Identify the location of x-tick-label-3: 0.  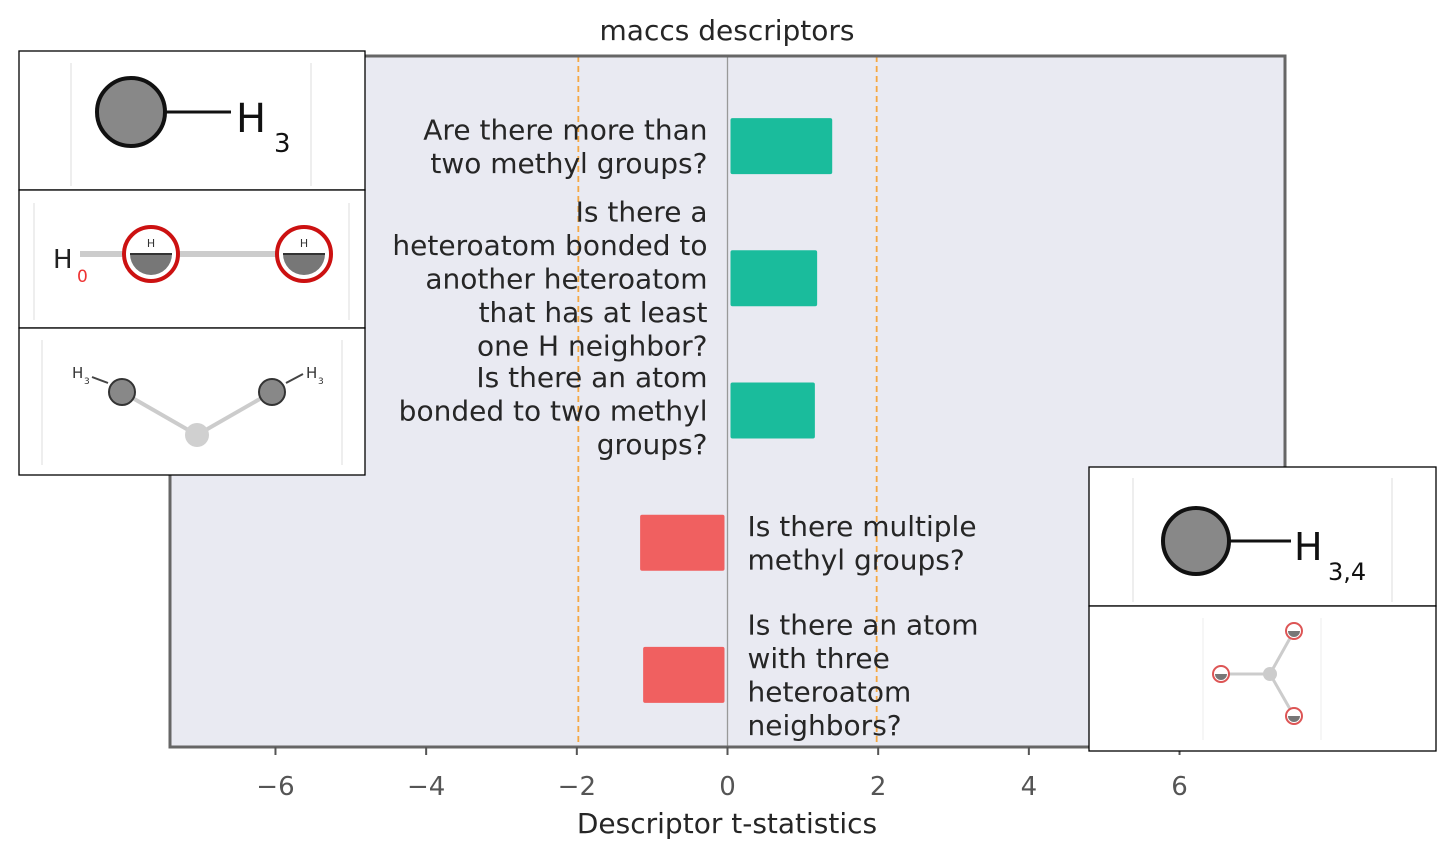
(727, 787).